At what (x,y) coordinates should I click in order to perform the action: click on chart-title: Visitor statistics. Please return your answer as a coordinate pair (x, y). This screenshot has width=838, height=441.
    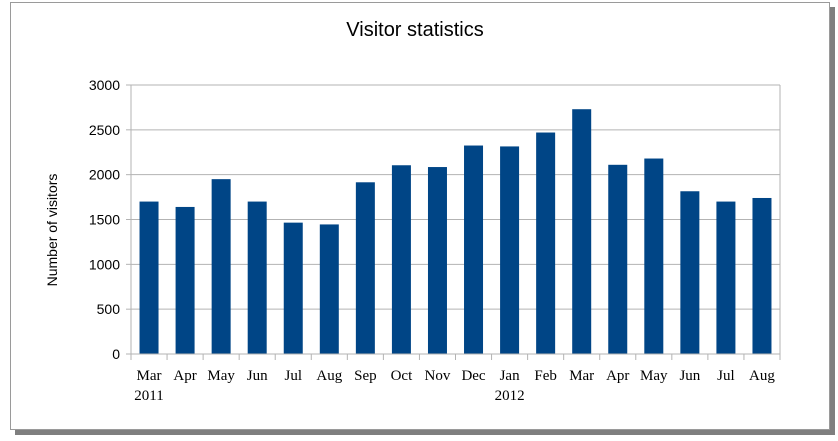
    Looking at the image, I should click on (414, 30).